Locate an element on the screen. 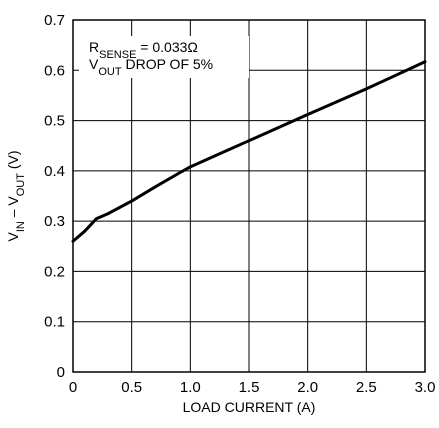 Image resolution: width=439 pixels, height=428 pixels. annotation-line: RSENSE = 0.033Ω is located at coordinates (143, 50).